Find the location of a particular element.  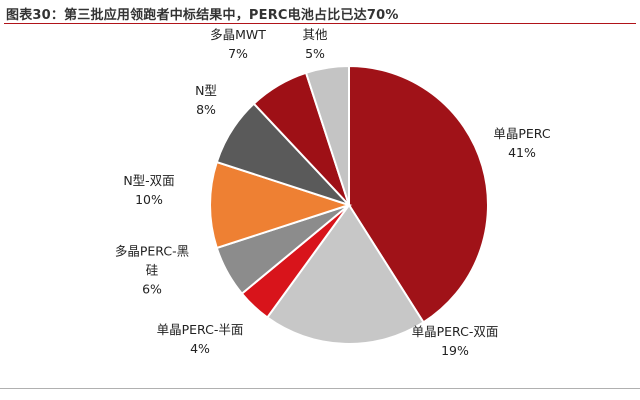

chart-title: 图表30：第三批应用领跑者中标结果中，PERC电池占比已达70% is located at coordinates (202, 15).